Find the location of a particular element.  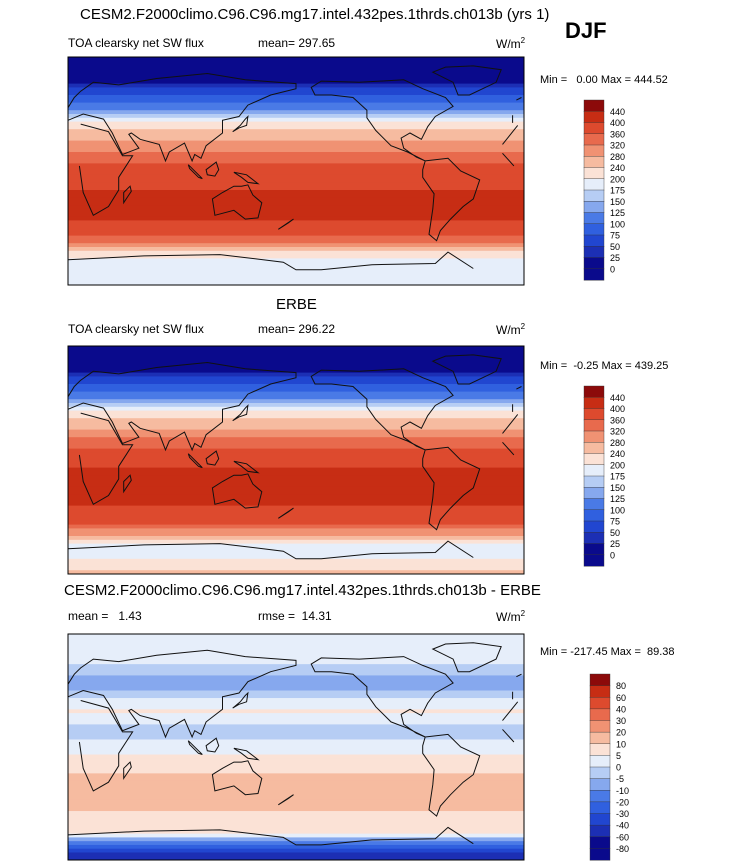

colorbar-tick-label: 150 is located at coordinates (617, 202).